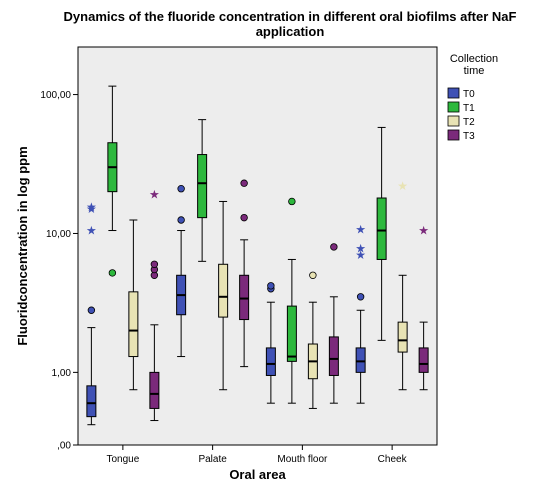 Image resolution: width=556 pixels, height=485 pixels. I want to click on y-tick-label: ,00, so click(64, 446).